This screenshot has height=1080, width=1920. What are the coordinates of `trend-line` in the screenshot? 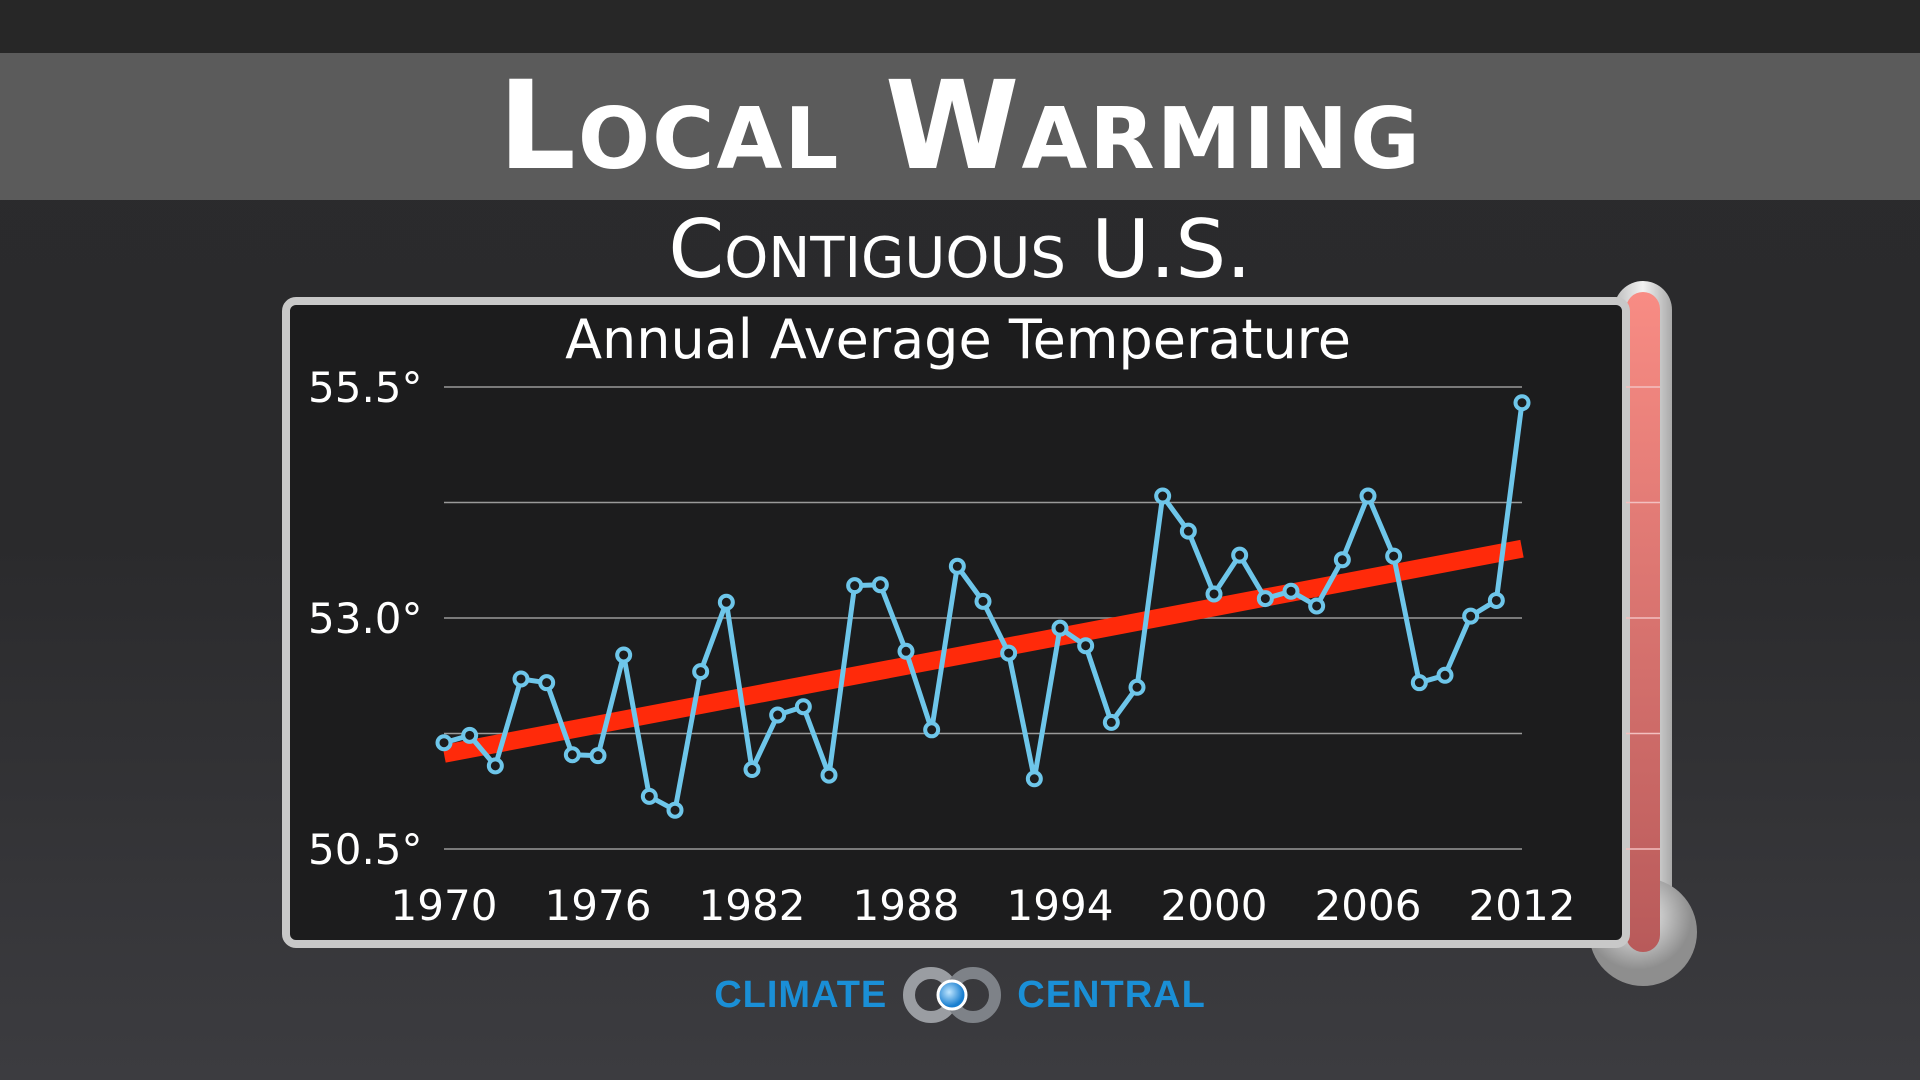 It's located at (983, 651).